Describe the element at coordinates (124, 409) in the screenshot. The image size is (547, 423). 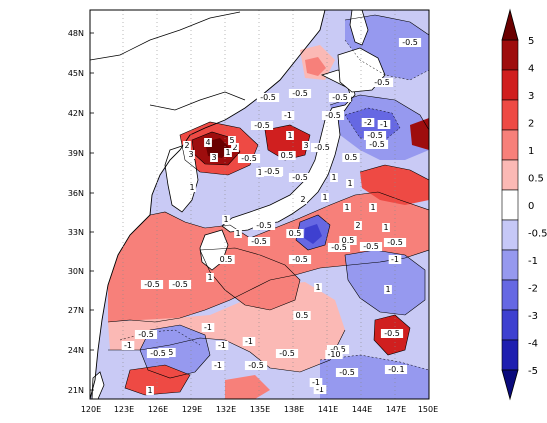
I see `lon-tick-label: 123E` at that location.